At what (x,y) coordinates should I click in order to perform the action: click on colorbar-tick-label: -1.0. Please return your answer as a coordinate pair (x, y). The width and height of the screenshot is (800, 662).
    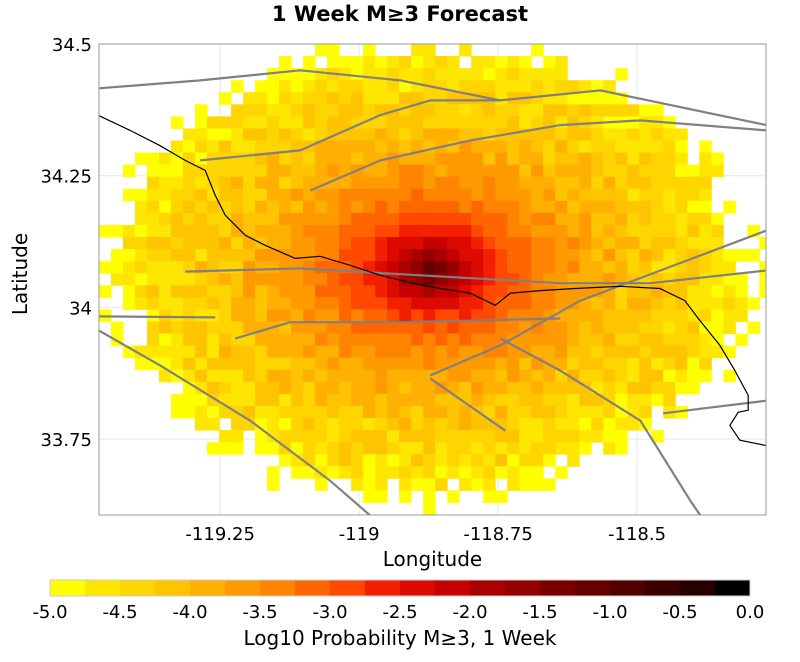
    Looking at the image, I should click on (609, 612).